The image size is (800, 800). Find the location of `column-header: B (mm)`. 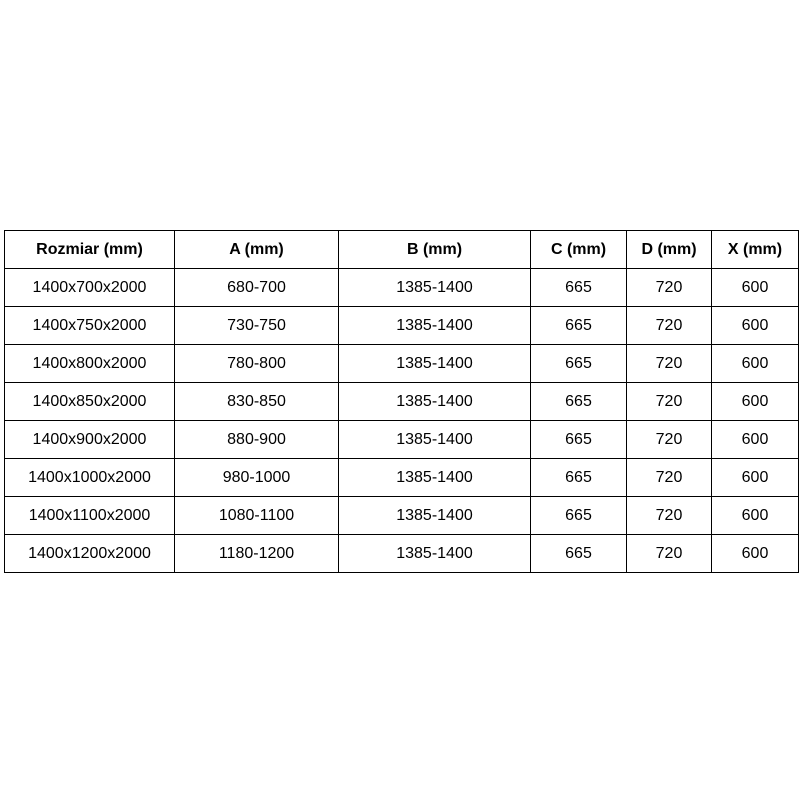

column-header: B (mm) is located at coordinates (434, 249).